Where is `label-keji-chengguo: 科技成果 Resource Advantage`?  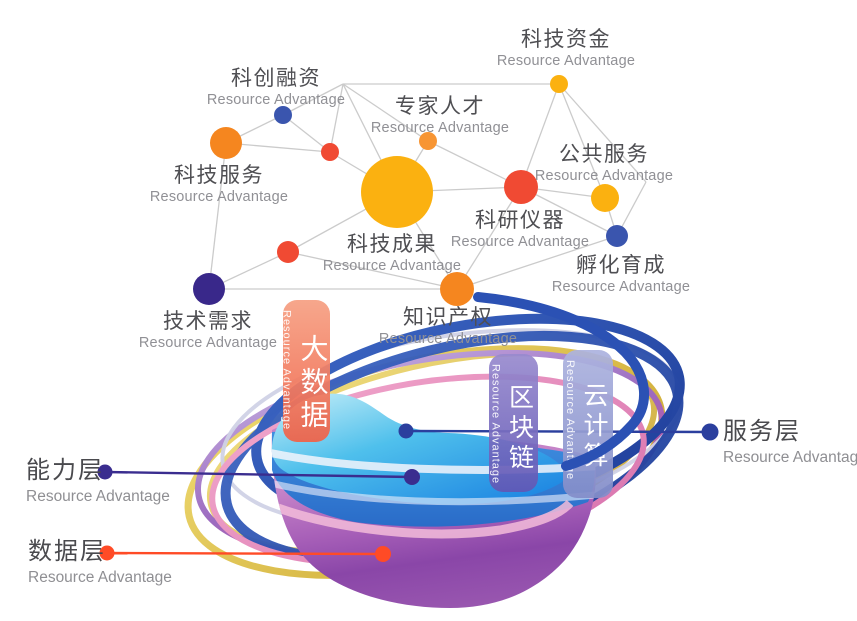
label-keji-chengguo: 科技成果 Resource Advantage is located at coordinates (392, 253).